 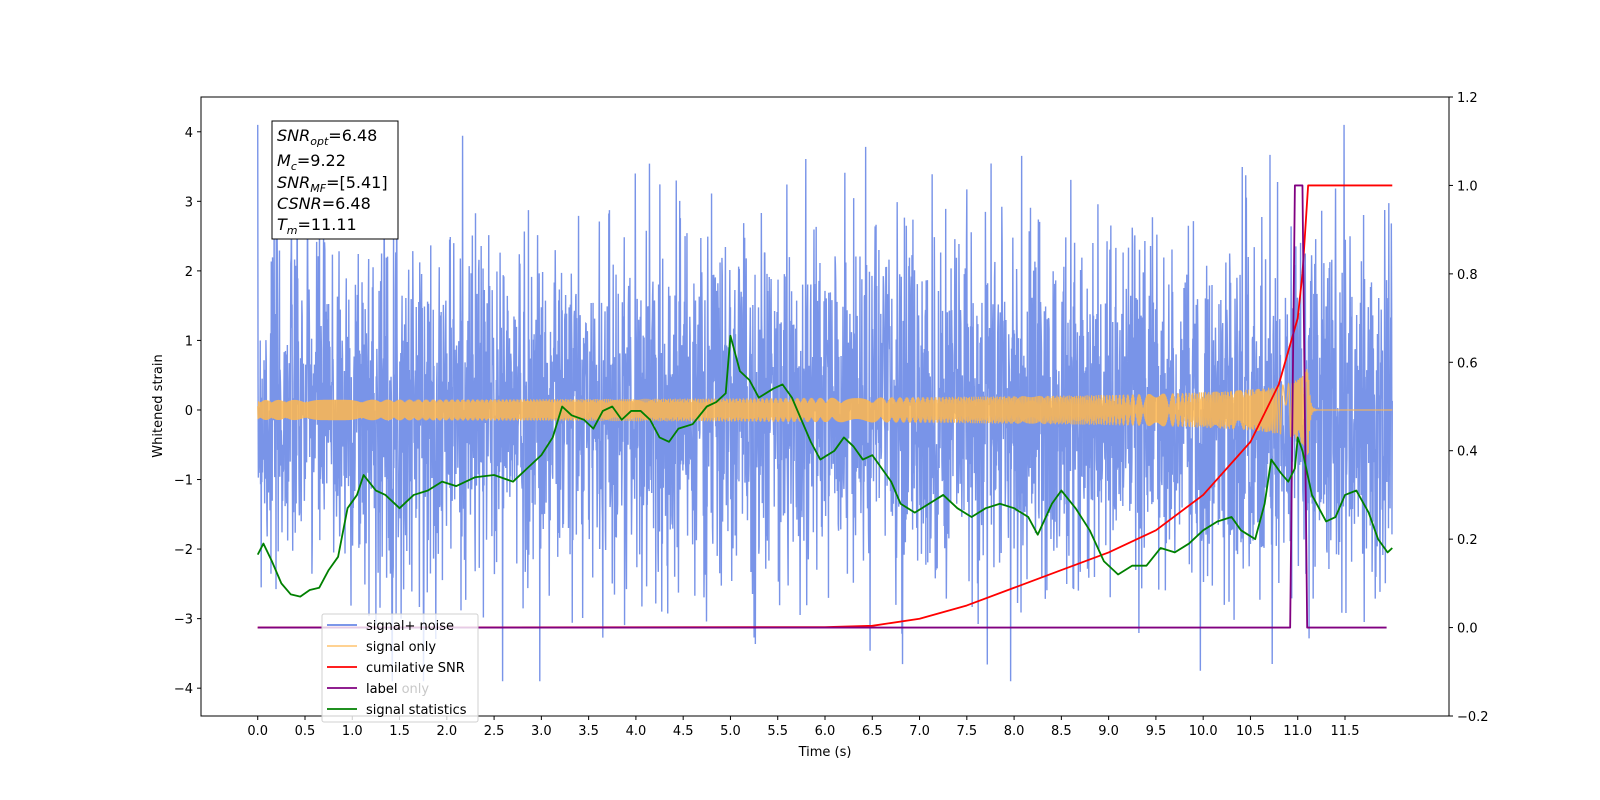 I want to click on annotation-tm: Tm=11.11, so click(x=317, y=226).